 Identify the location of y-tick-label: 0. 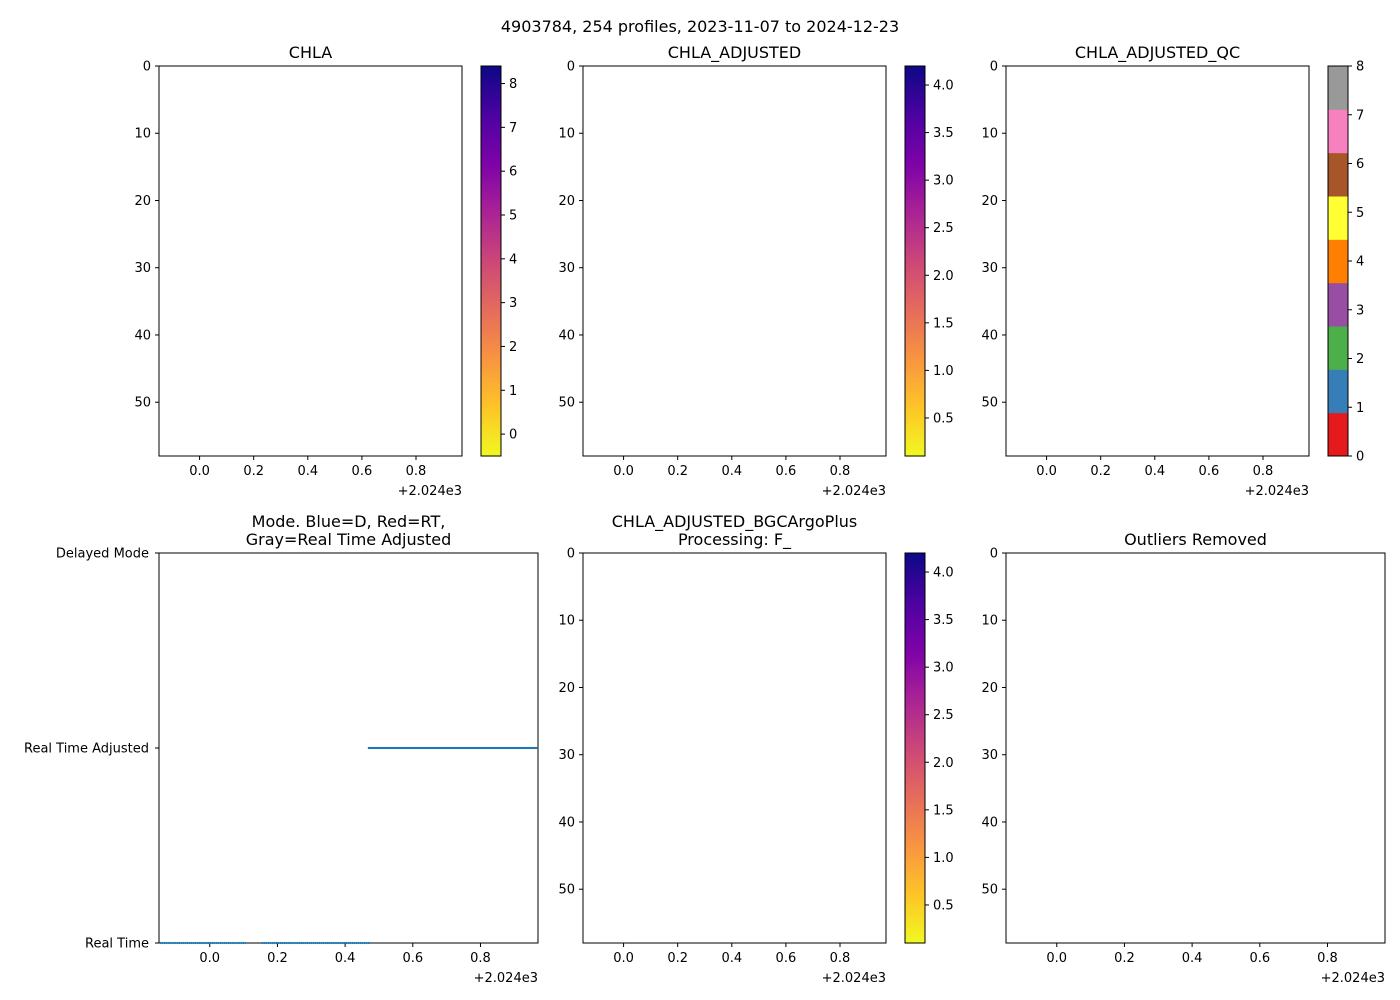
(994, 67).